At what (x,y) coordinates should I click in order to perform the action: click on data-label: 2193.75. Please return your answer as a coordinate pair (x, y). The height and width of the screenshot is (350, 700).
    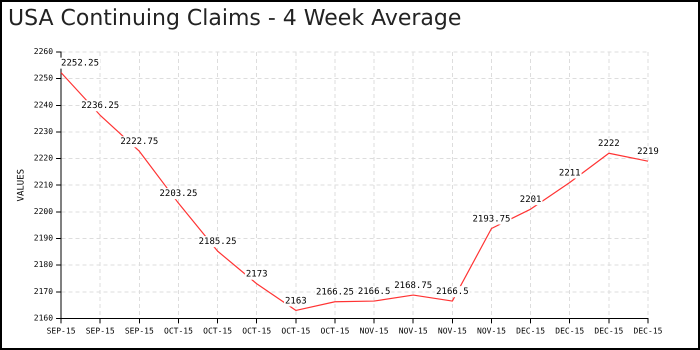
    Looking at the image, I should click on (491, 219).